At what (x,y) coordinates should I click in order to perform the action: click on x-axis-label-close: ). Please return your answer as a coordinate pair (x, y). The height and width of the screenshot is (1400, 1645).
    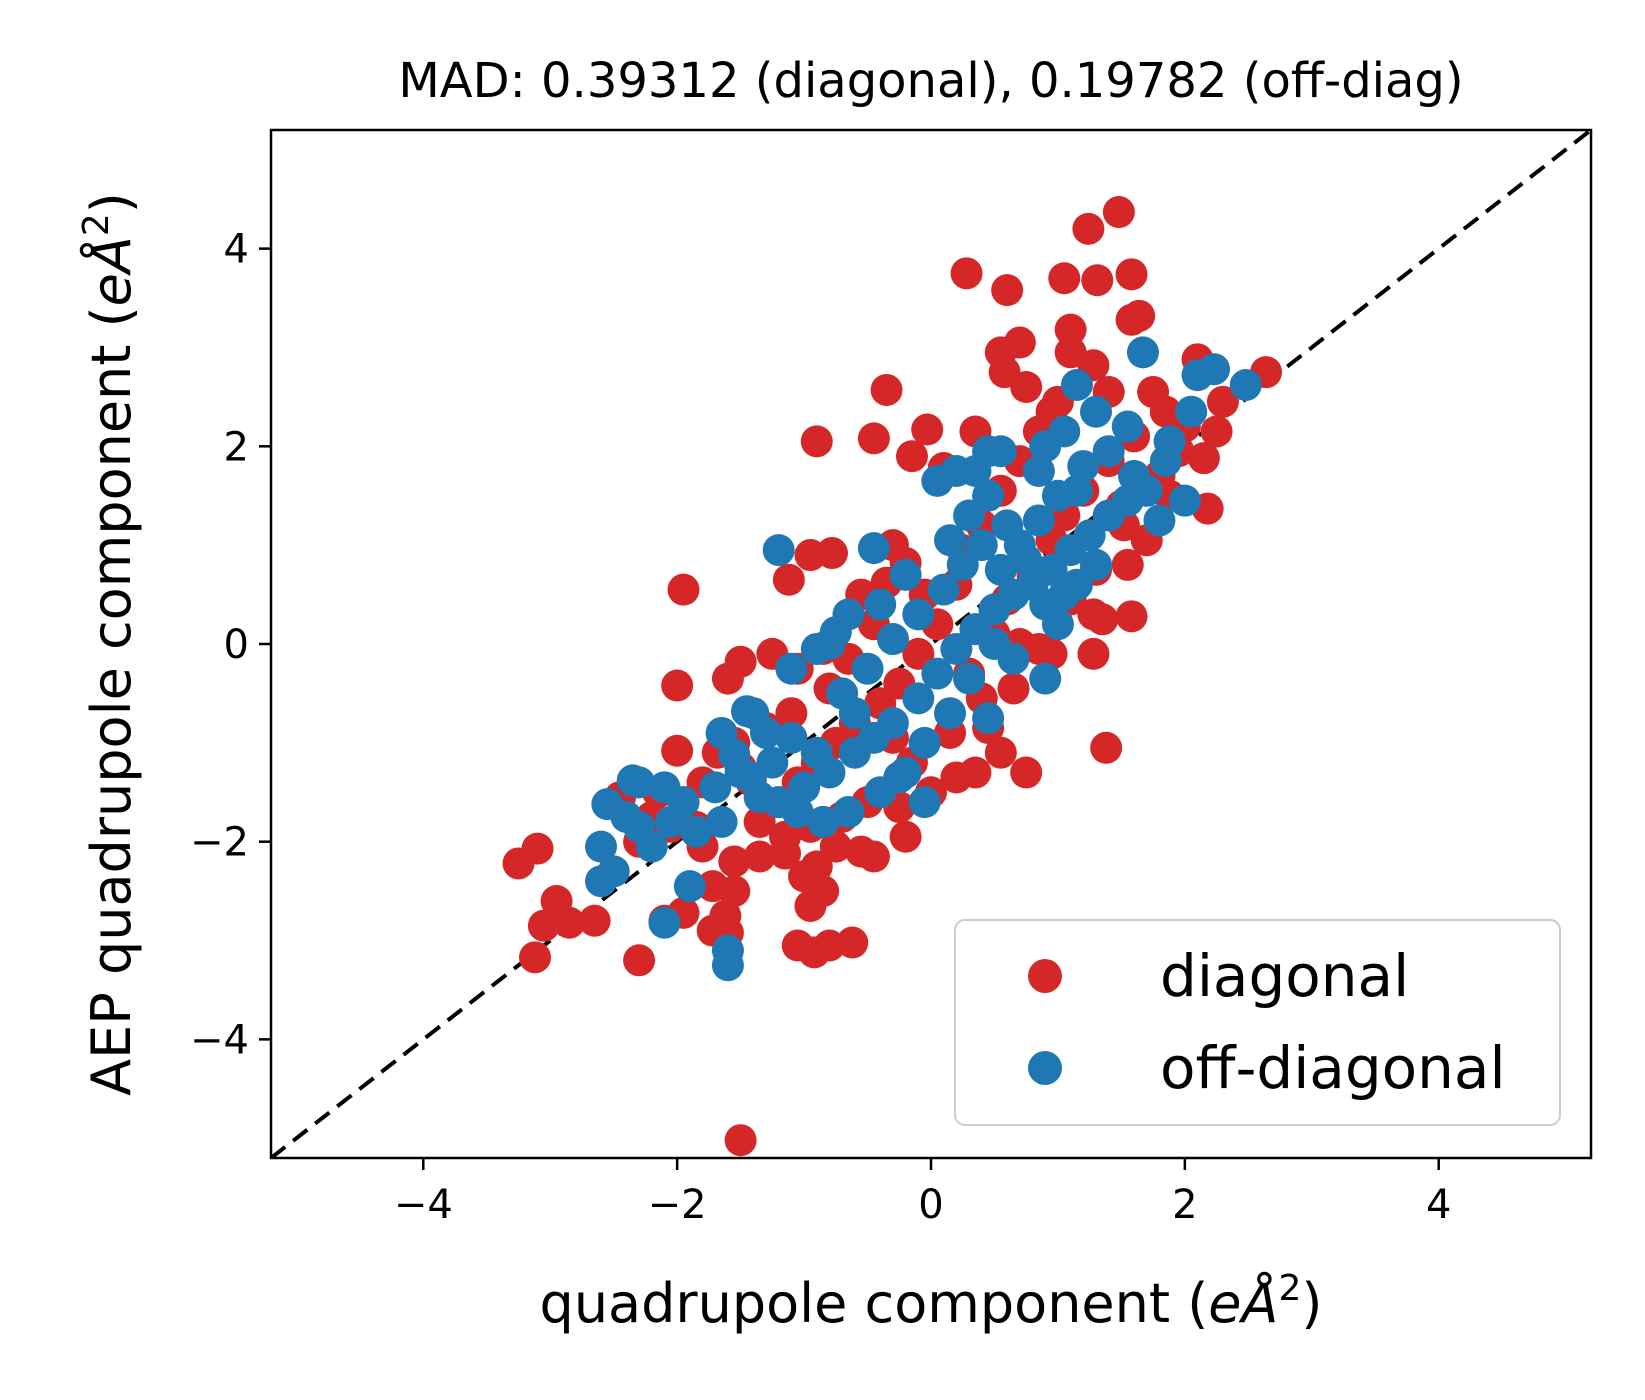
    Looking at the image, I should click on (1311, 1303).